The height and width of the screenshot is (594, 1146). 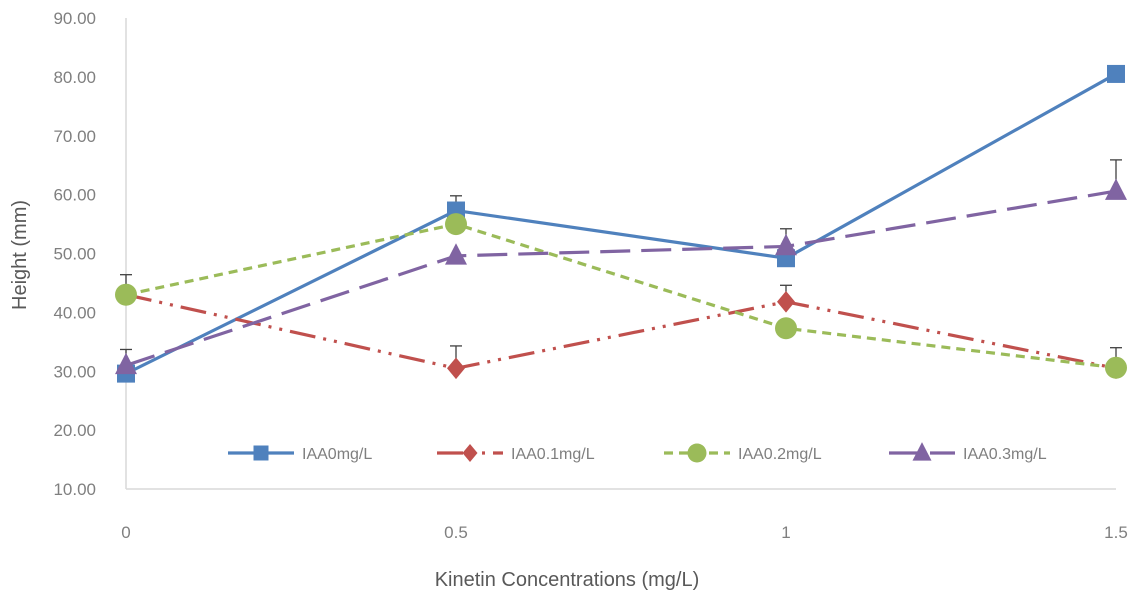 What do you see at coordinates (74, 371) in the screenshot?
I see `y-tick-label: 30.00` at bounding box center [74, 371].